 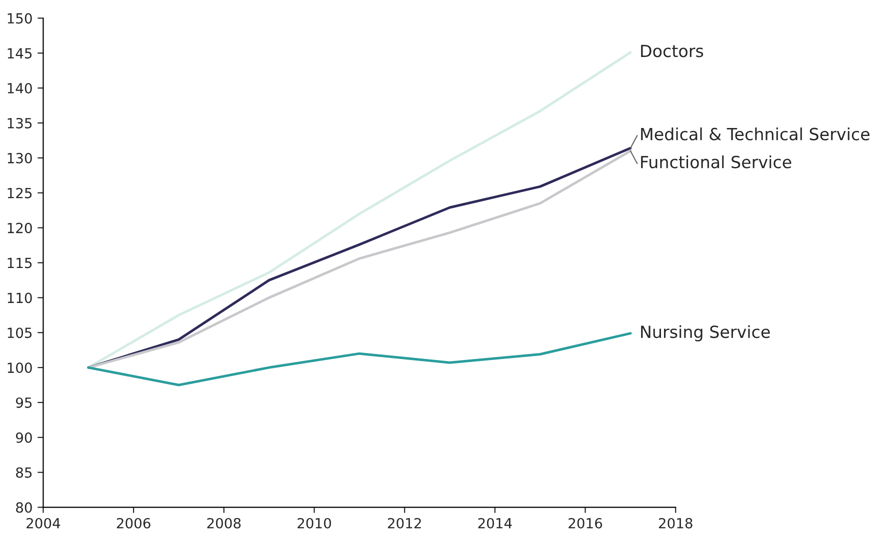 I want to click on y-tick-label: 140, so click(x=20, y=88).